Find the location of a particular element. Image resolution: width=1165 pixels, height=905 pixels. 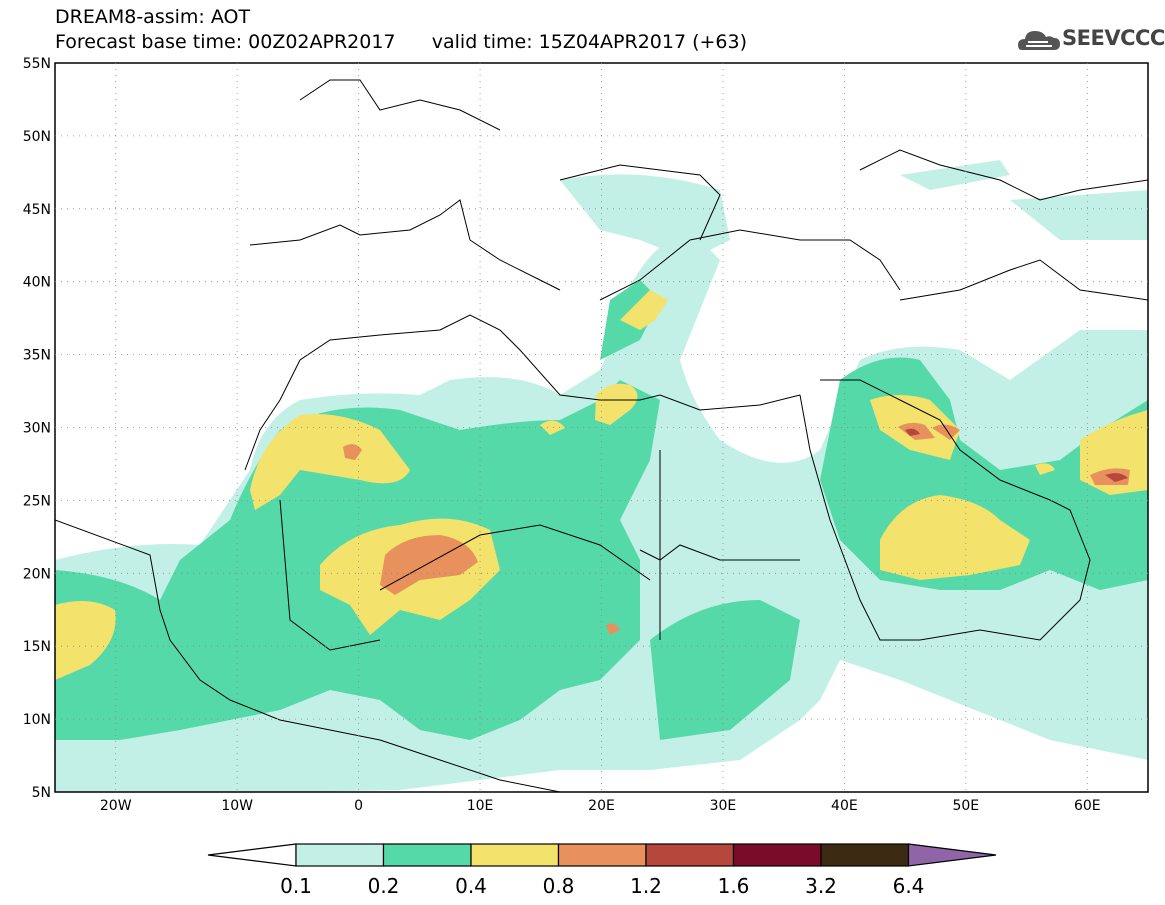

colorbar-label: 0.1 is located at coordinates (296, 886).